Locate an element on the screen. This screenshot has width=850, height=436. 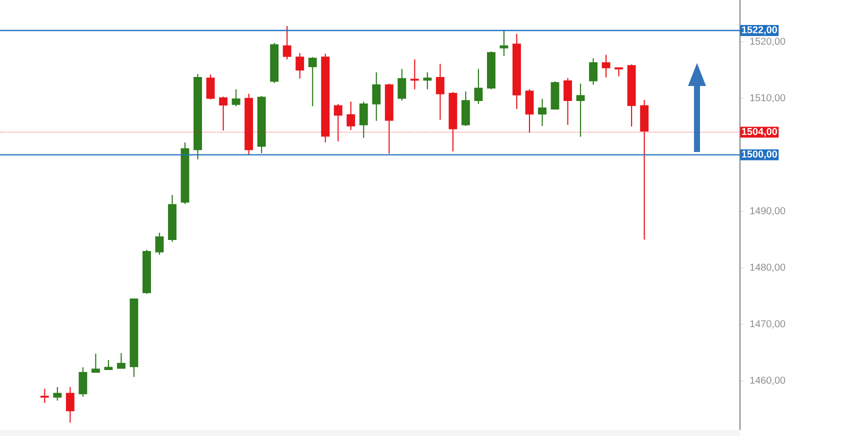
y-tick-label: 1510,00 is located at coordinates (768, 98).